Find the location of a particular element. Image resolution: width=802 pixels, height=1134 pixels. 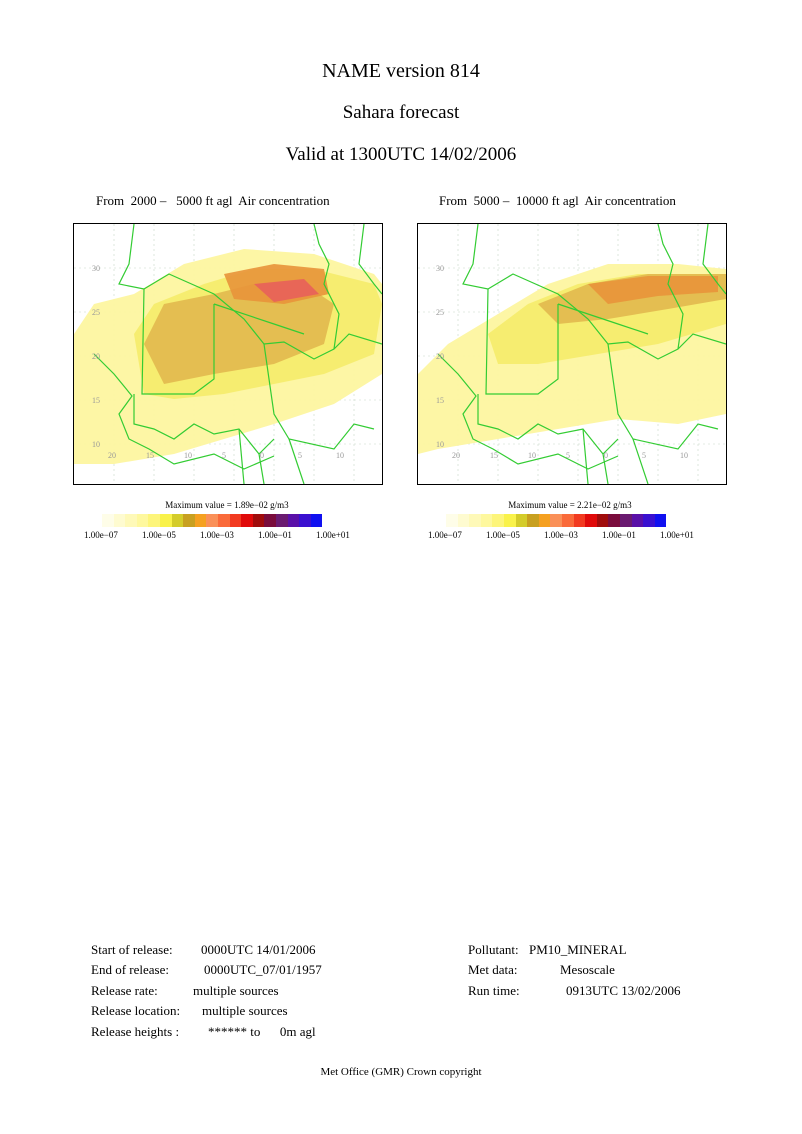

panel-2-map: 30 25 20 15 10 20 15 10 5 0 5 10 is located at coordinates (572, 354).